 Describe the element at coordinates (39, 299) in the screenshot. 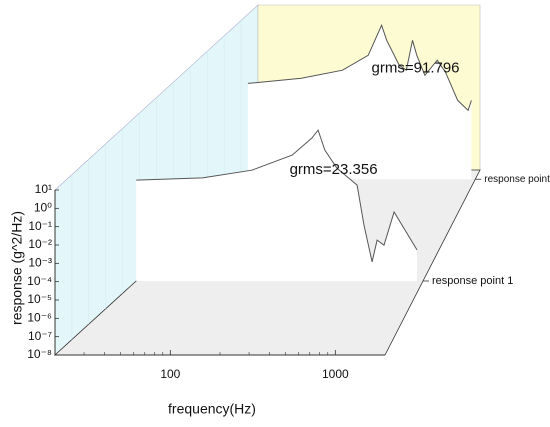

I see `y-tick-label: 10⁻⁵` at that location.